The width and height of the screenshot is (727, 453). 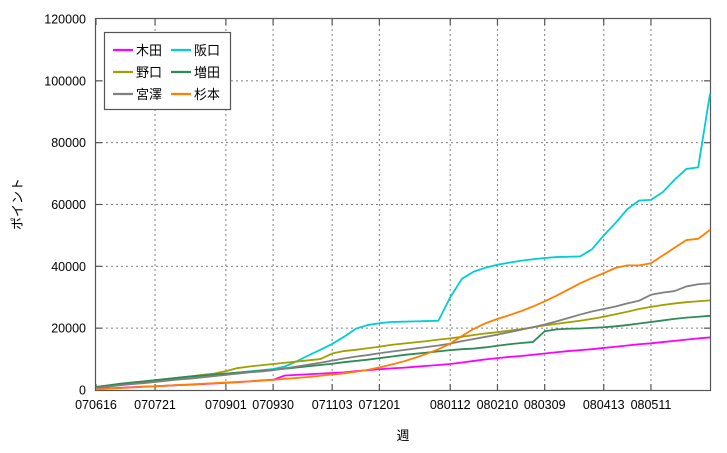 I want to click on x-tick-label: 070721, so click(x=155, y=405).